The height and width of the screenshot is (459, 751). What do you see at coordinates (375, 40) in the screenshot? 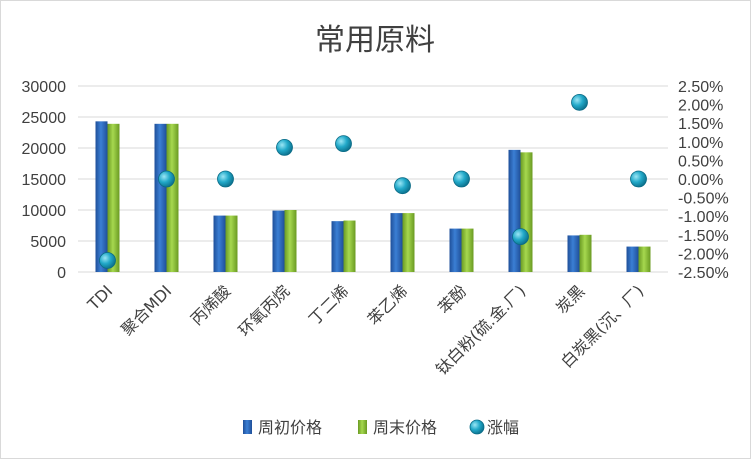
I see `chart-title: 常用原料` at bounding box center [375, 40].